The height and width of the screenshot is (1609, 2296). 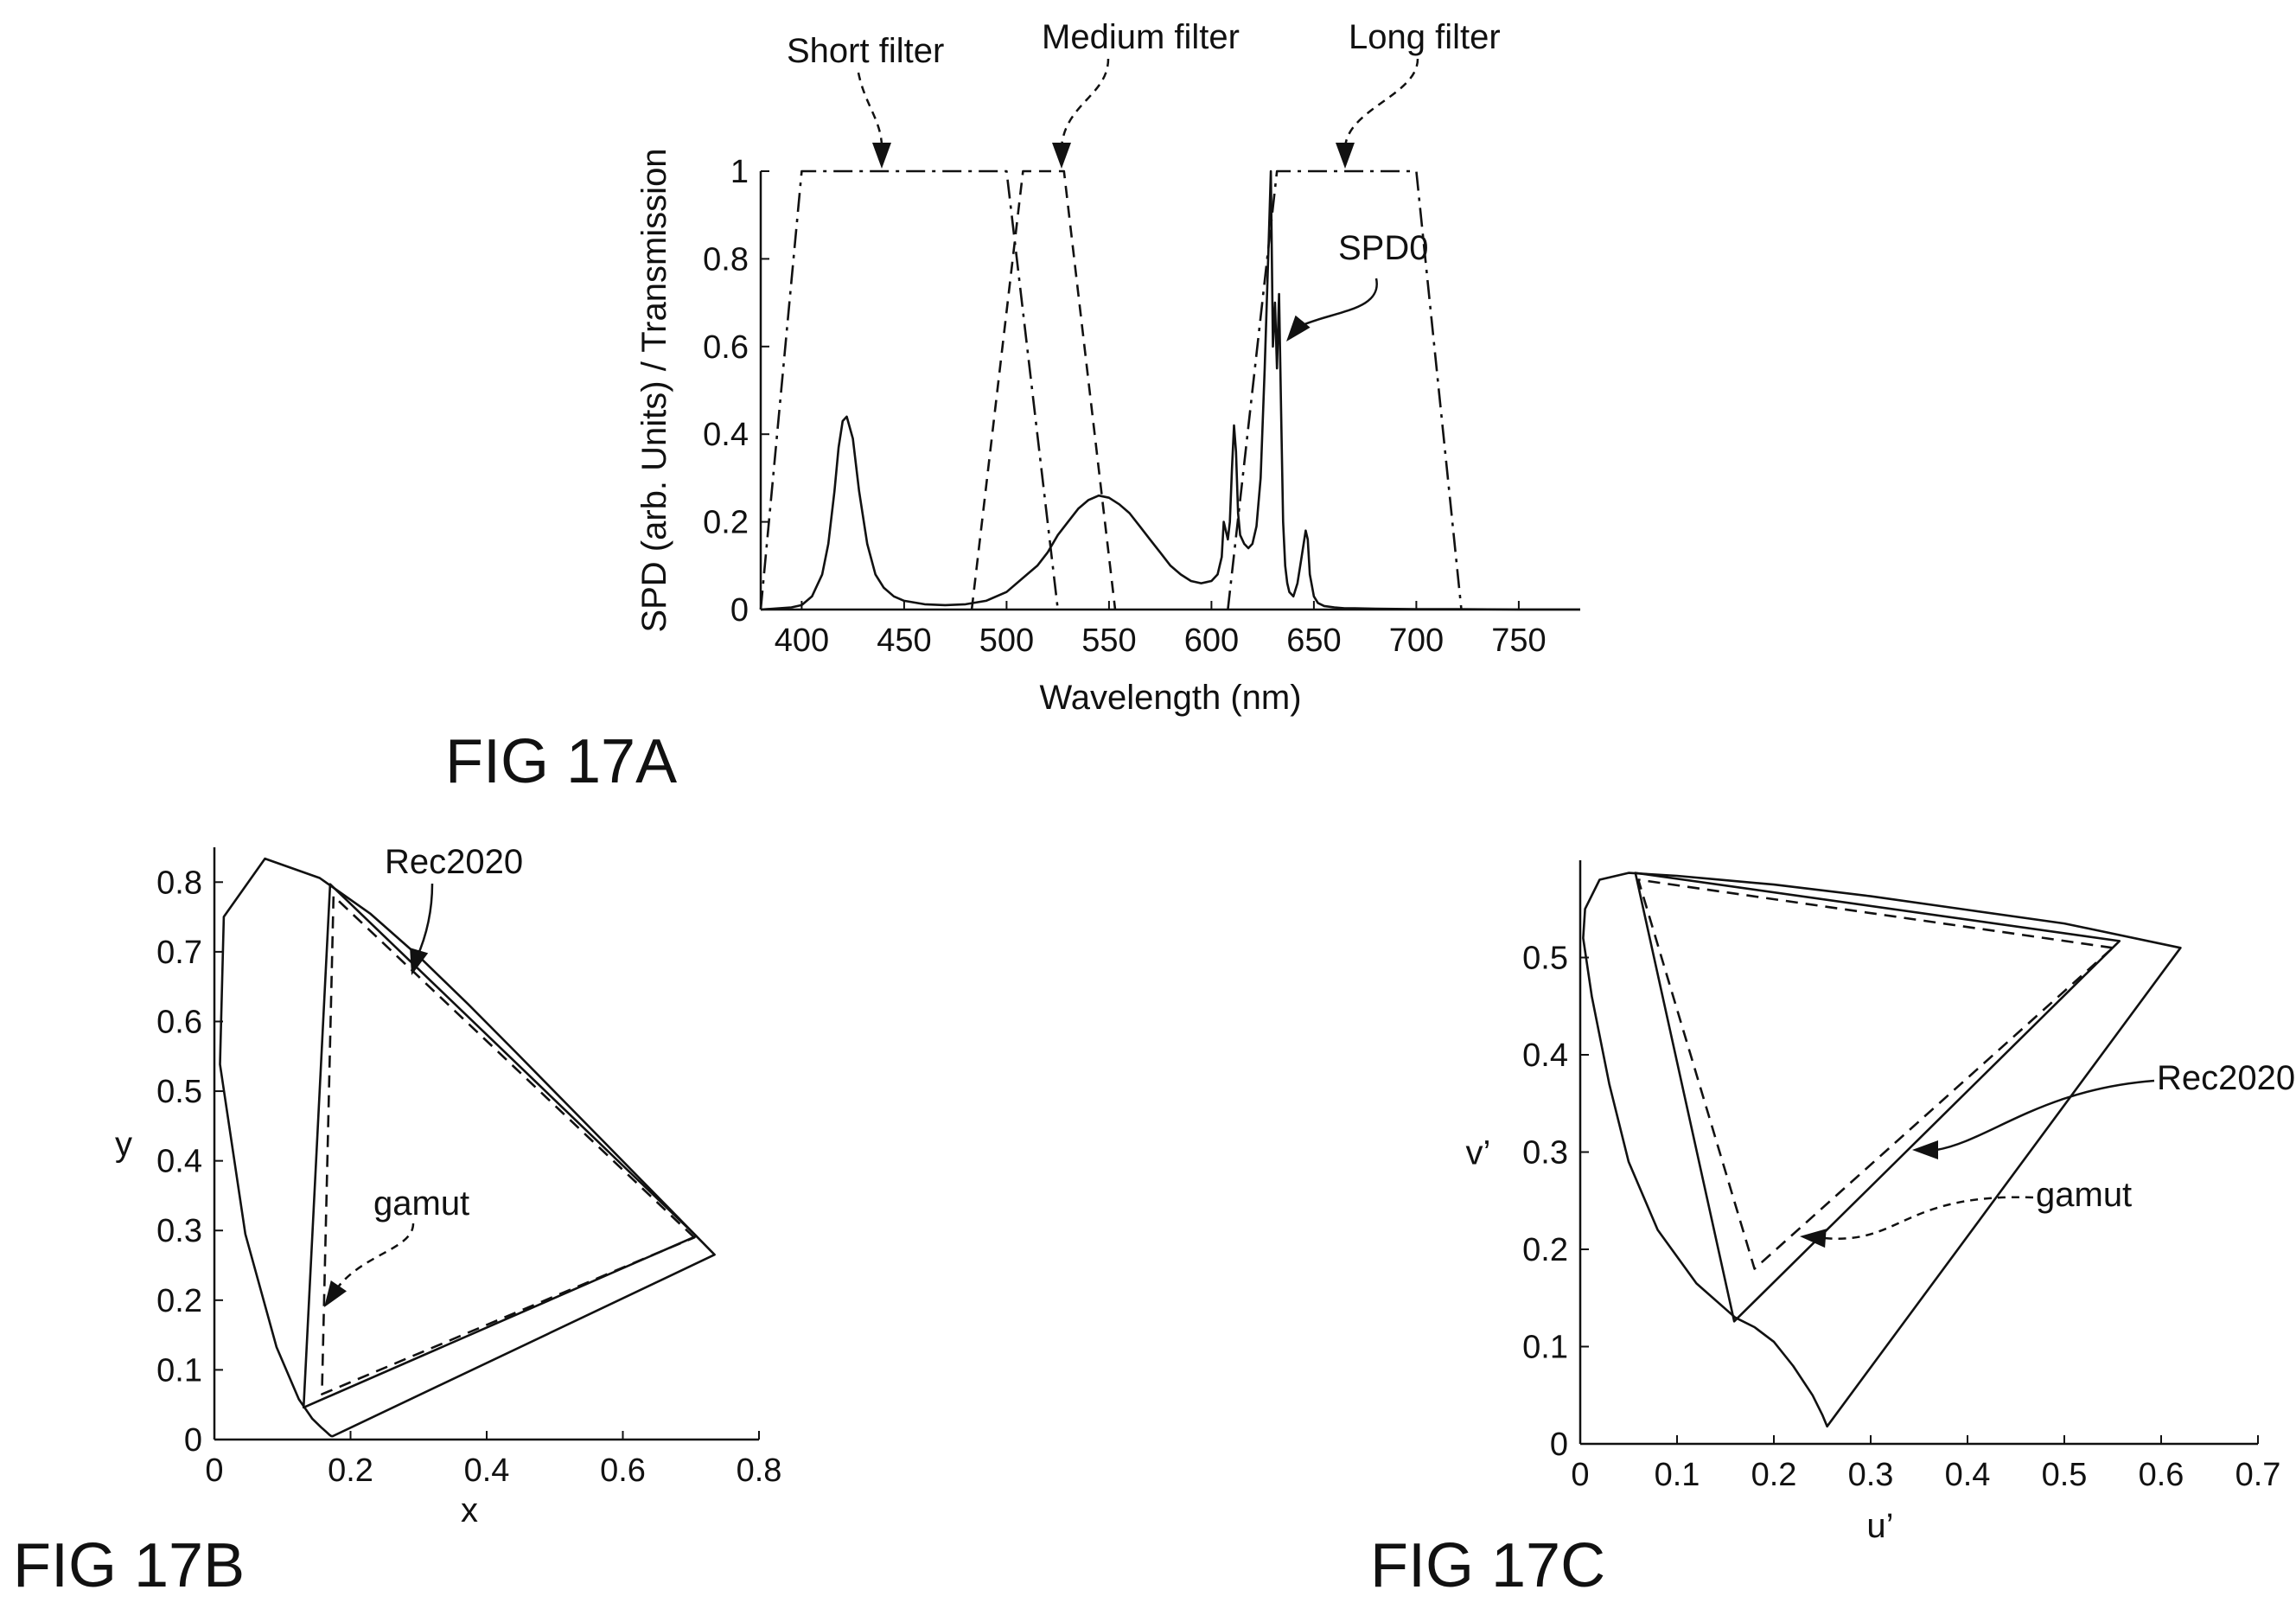 What do you see at coordinates (424, 921) in the screenshot?
I see `rec2020-arrow-b` at bounding box center [424, 921].